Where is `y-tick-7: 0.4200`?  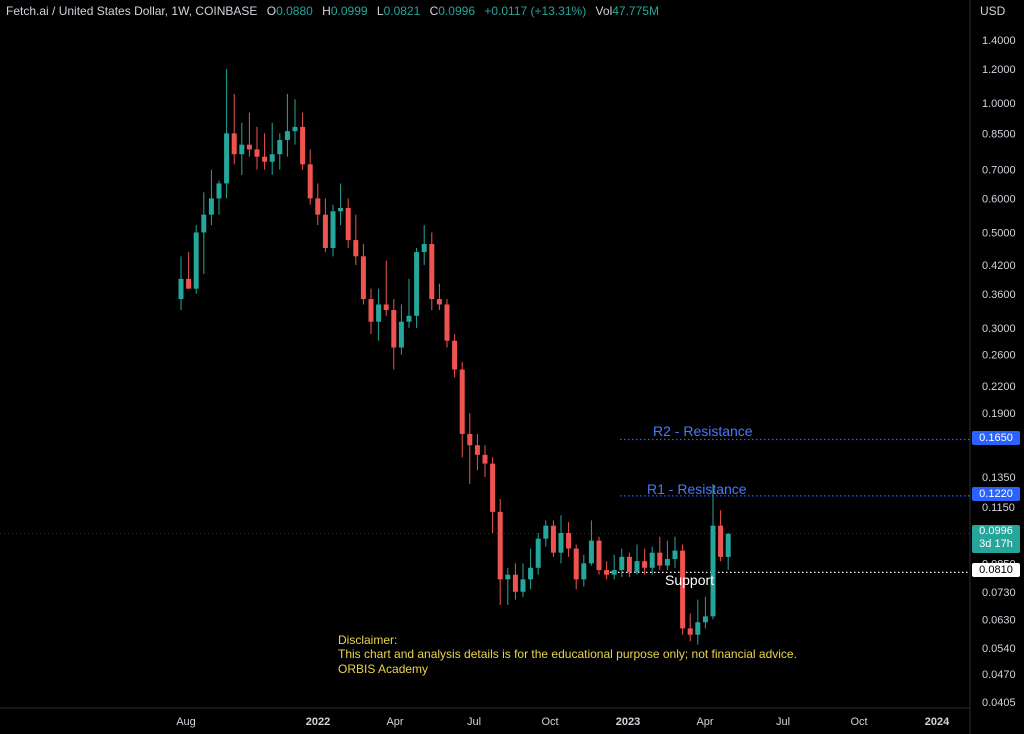 y-tick-7: 0.4200 is located at coordinates (999, 266).